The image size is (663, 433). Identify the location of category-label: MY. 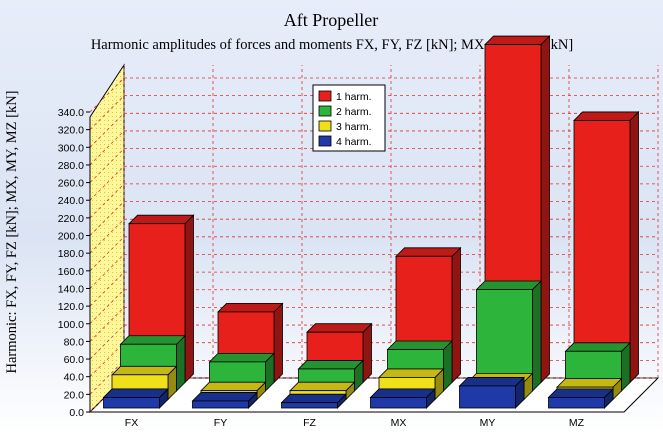
(488, 423).